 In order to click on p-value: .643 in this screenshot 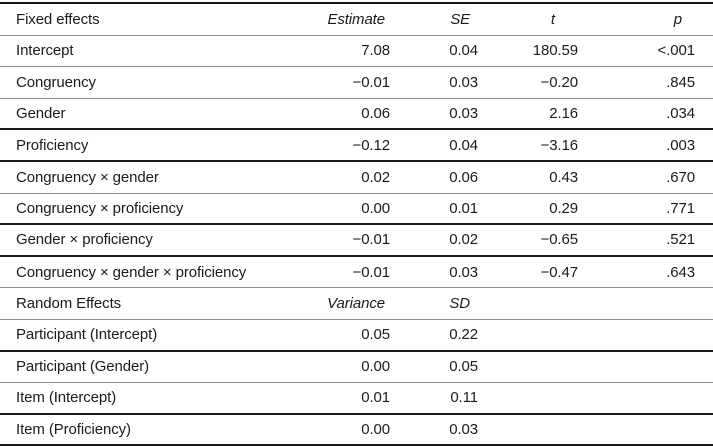, I will do `click(680, 272)`.